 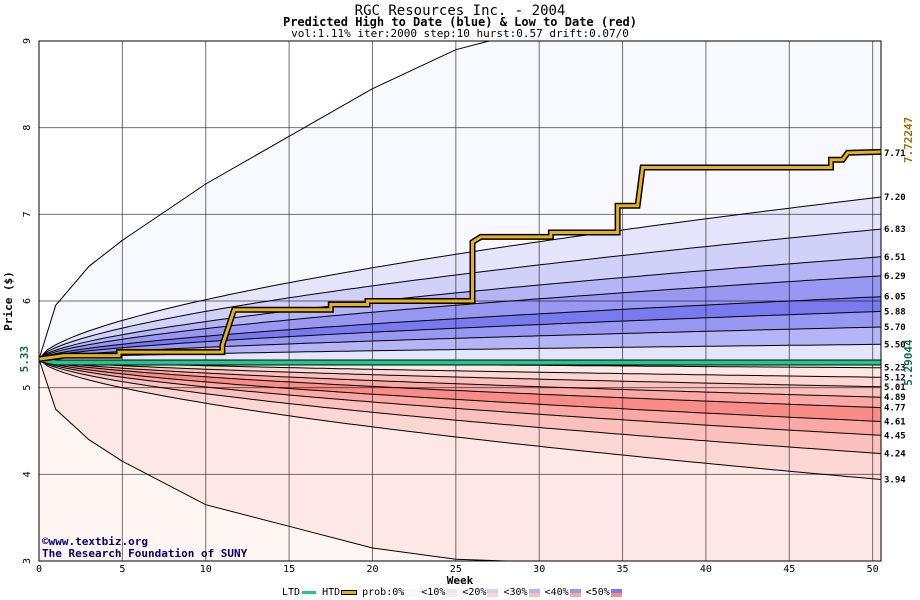 I want to click on end-label-0: 7.71, so click(x=895, y=154).